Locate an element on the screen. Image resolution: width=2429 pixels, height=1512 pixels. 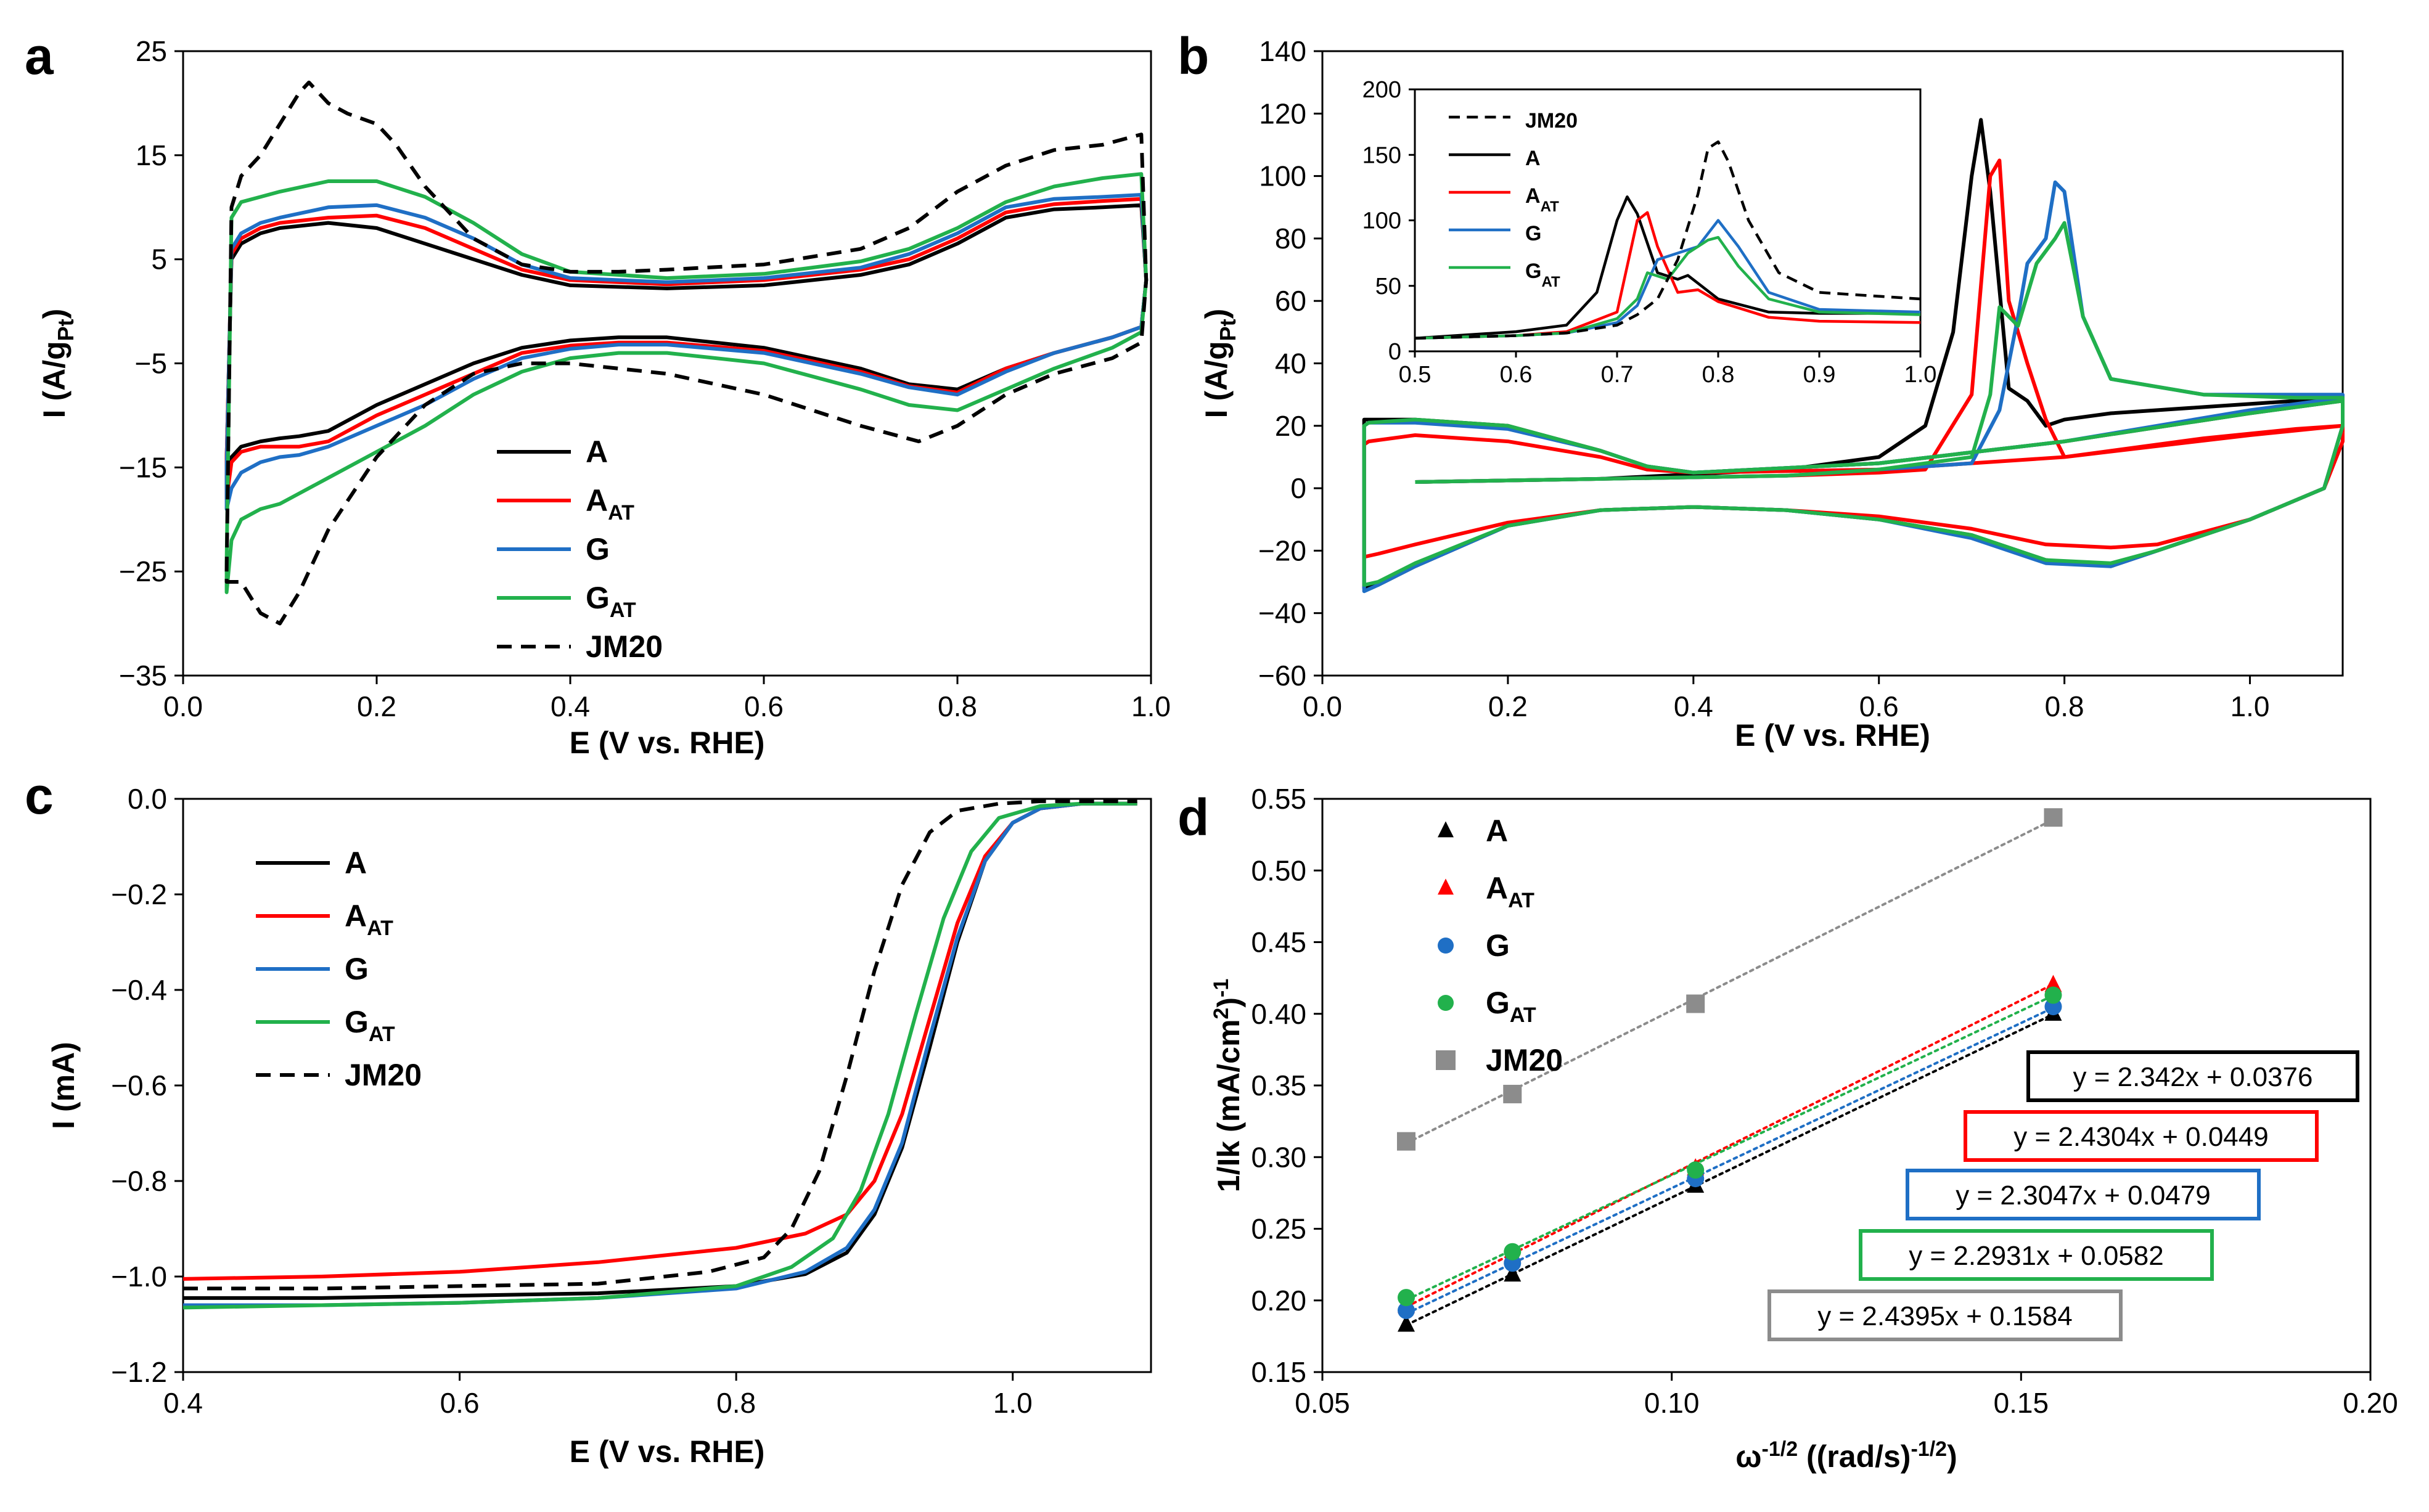
y-title-main: I (A/g is located at coordinates (1217, 380).